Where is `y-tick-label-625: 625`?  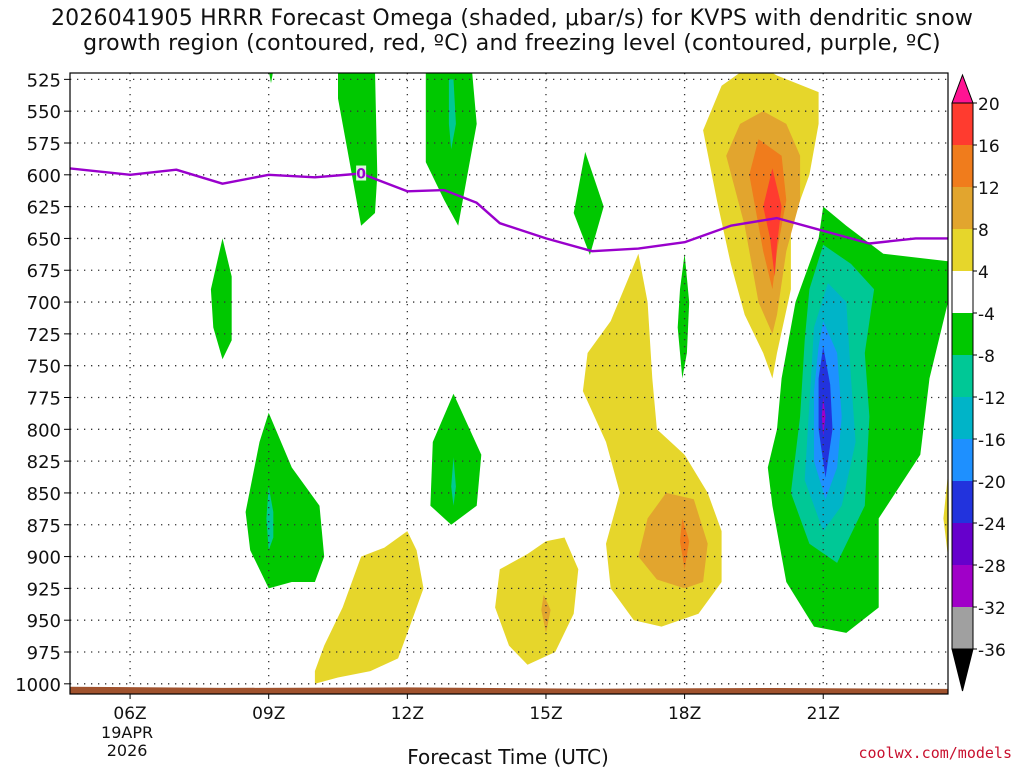 y-tick-label-625: 625 is located at coordinates (44, 208).